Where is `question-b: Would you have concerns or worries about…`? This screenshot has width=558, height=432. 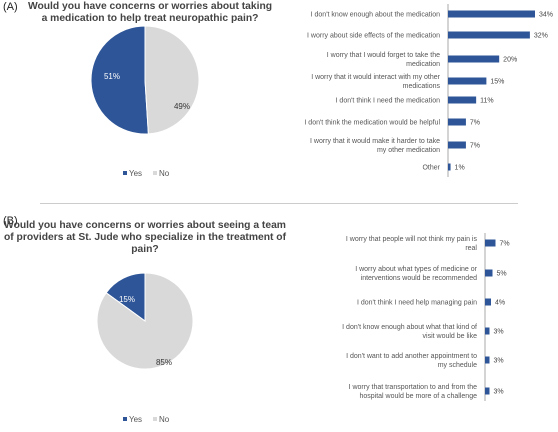
question-b: Would you have concerns or worries about… is located at coordinates (145, 237).